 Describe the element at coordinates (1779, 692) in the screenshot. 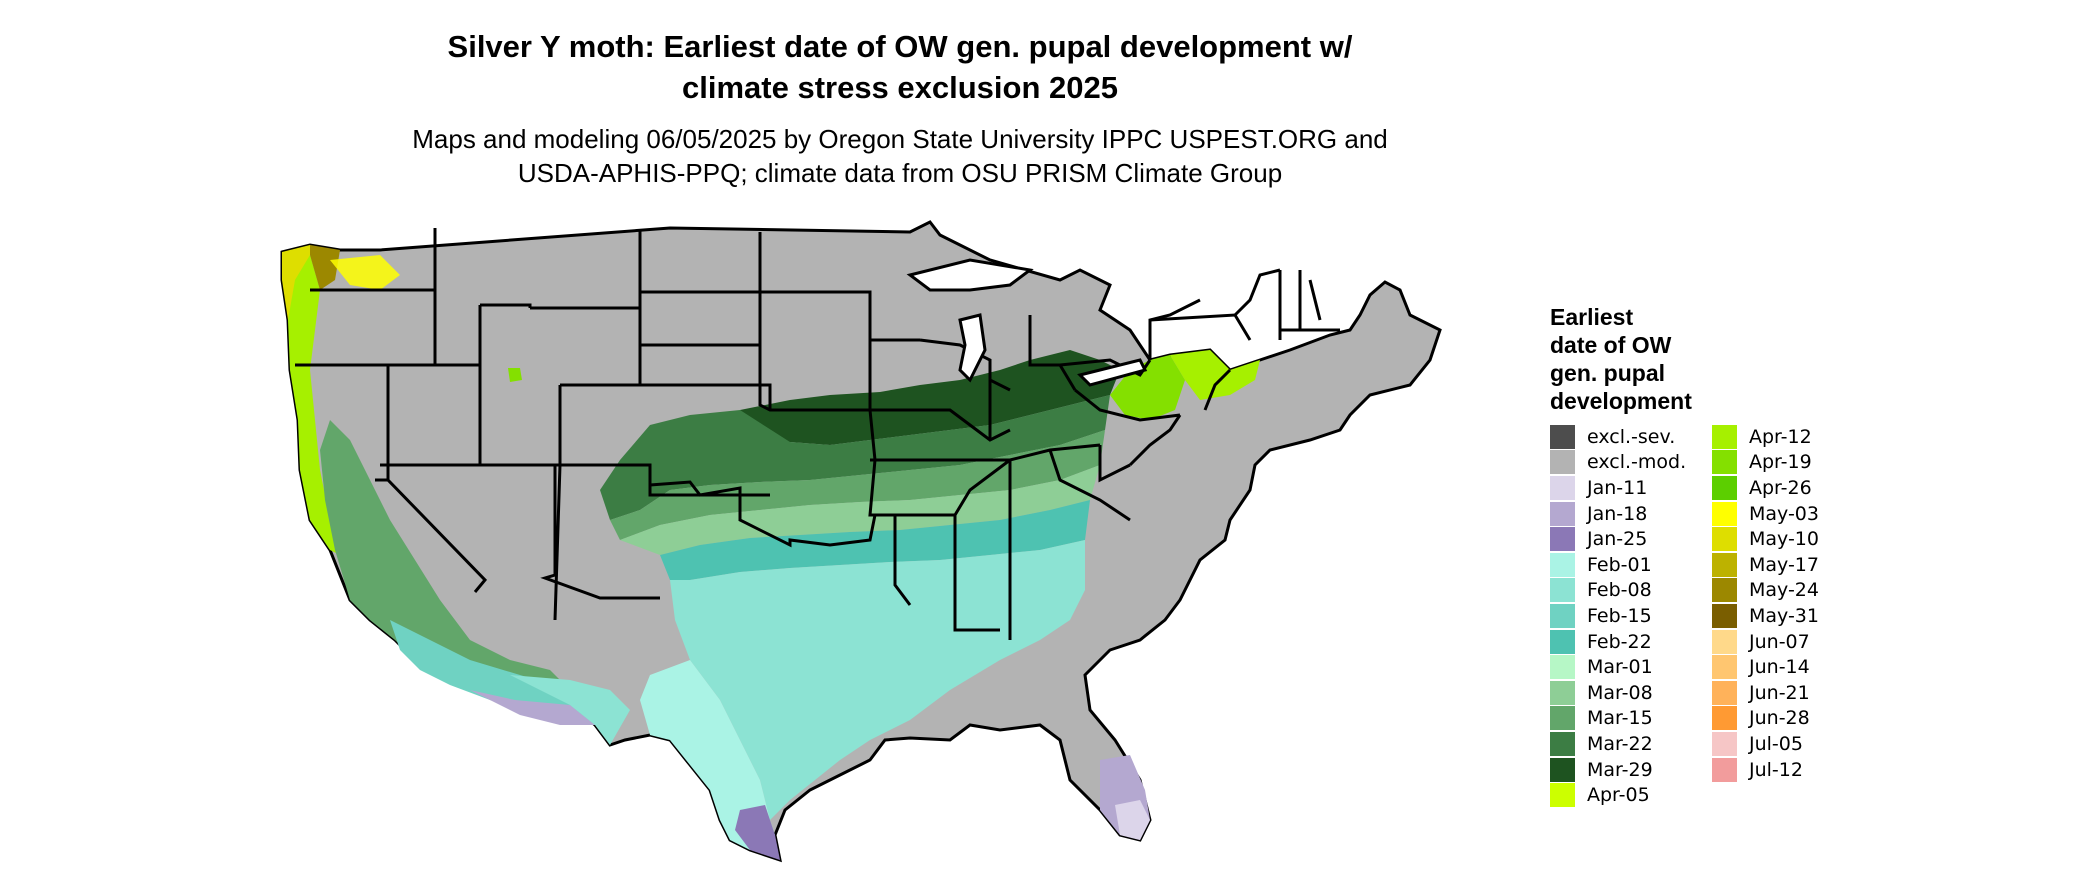

I see `legend-label: Jun-21` at that location.